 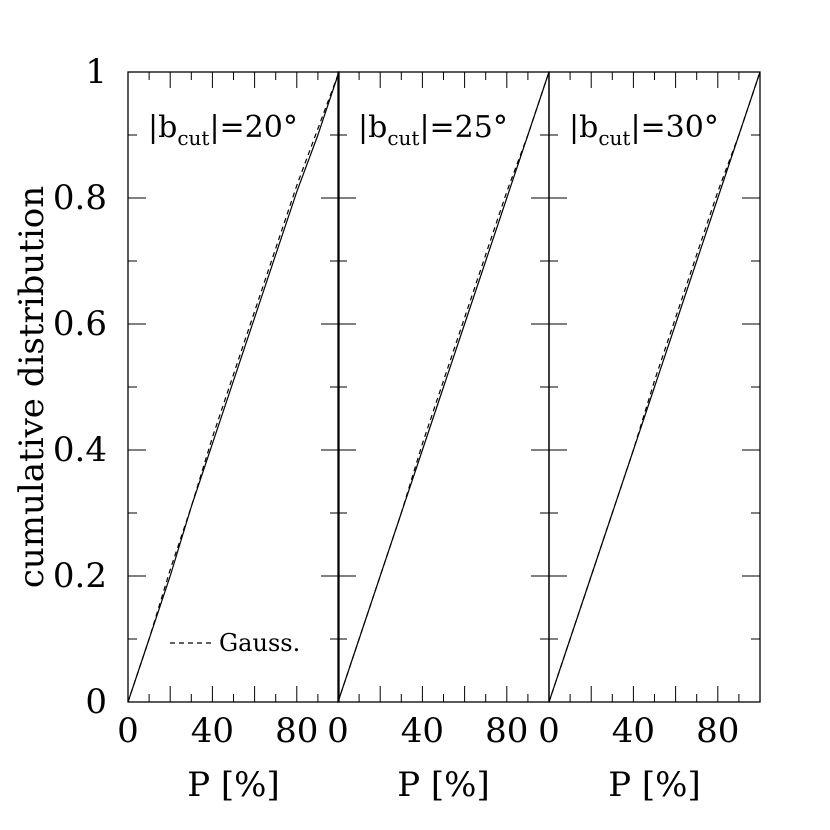 What do you see at coordinates (80, 450) in the screenshot?
I see `y-tick-label: 0.4` at bounding box center [80, 450].